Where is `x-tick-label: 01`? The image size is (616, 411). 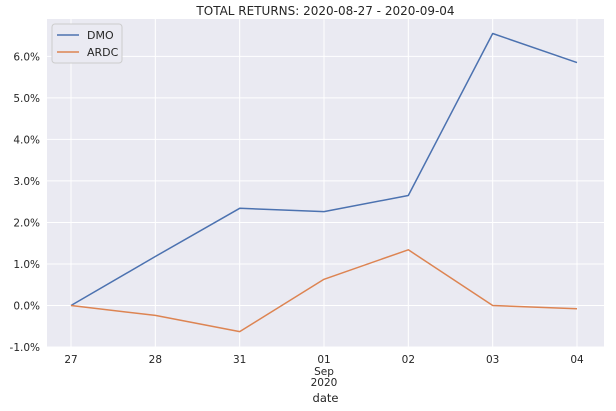
x-tick-label: 01 is located at coordinates (323, 360).